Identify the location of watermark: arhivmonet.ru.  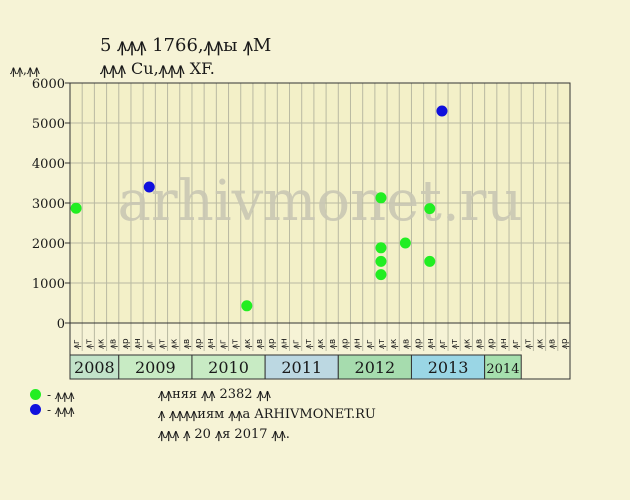
(320, 201).